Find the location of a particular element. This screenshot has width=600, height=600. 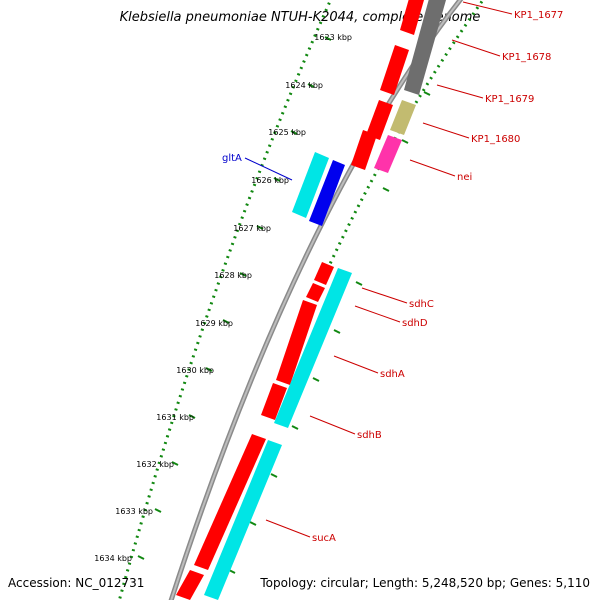

gene-label-sdhB: sdhB is located at coordinates (369, 435).